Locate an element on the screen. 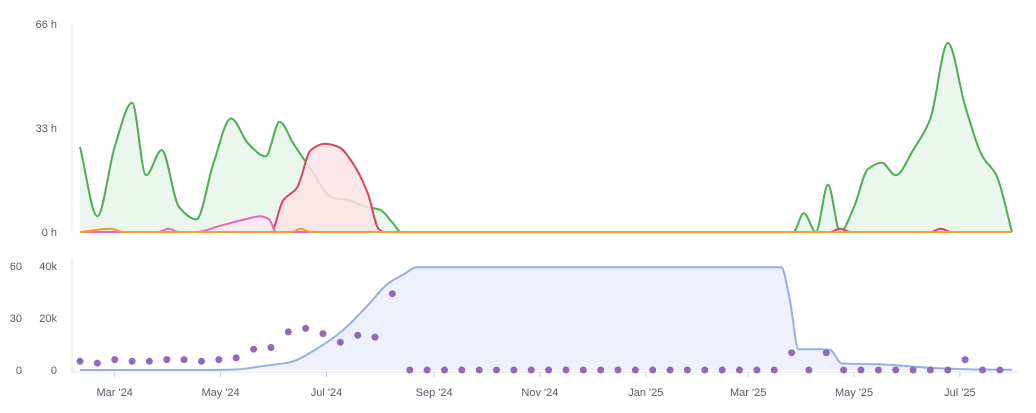 This screenshot has width=1036, height=413. count-left-y-axis: 0 30 60 is located at coordinates (16, 319).